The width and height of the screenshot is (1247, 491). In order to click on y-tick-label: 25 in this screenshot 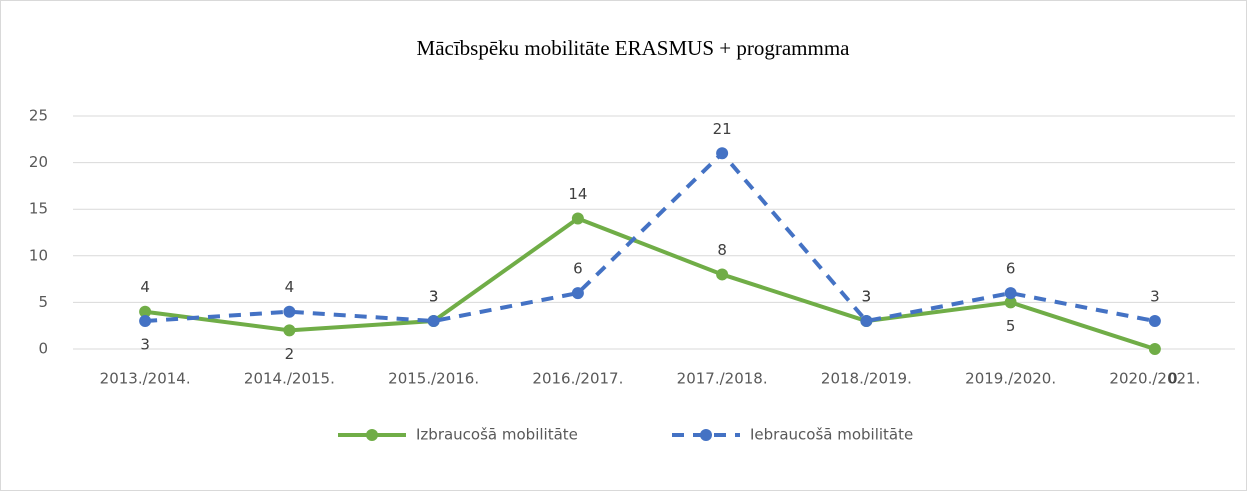, I will do `click(38, 116)`.